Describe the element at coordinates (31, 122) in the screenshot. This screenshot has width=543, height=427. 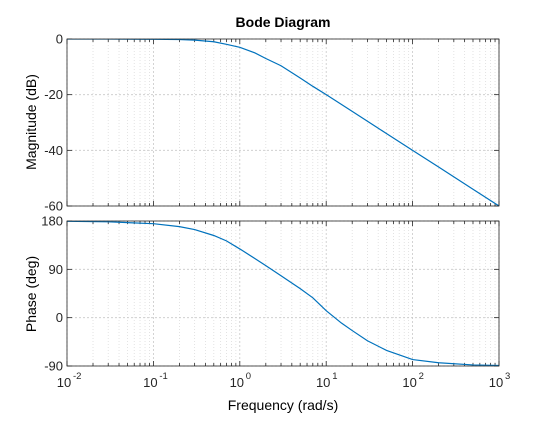
I see `magnitude-axis-label: Magnitude (dB)` at that location.